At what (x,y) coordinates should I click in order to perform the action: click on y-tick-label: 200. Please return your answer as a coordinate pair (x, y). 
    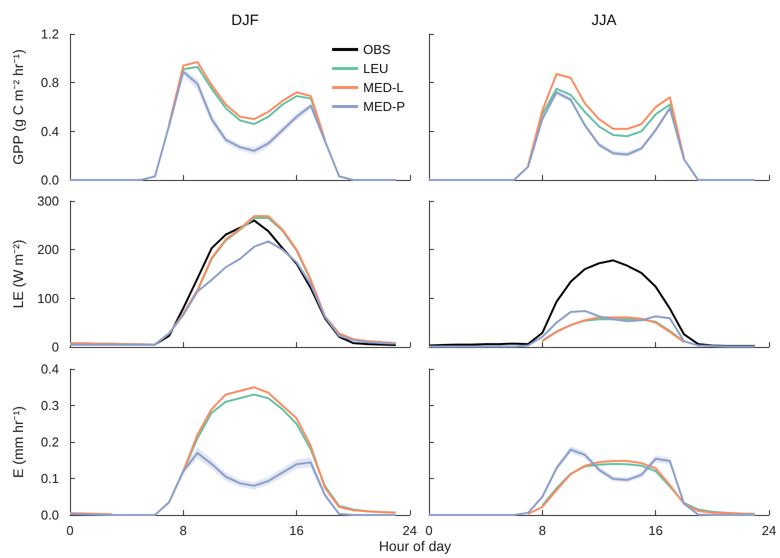
    Looking at the image, I should click on (48, 250).